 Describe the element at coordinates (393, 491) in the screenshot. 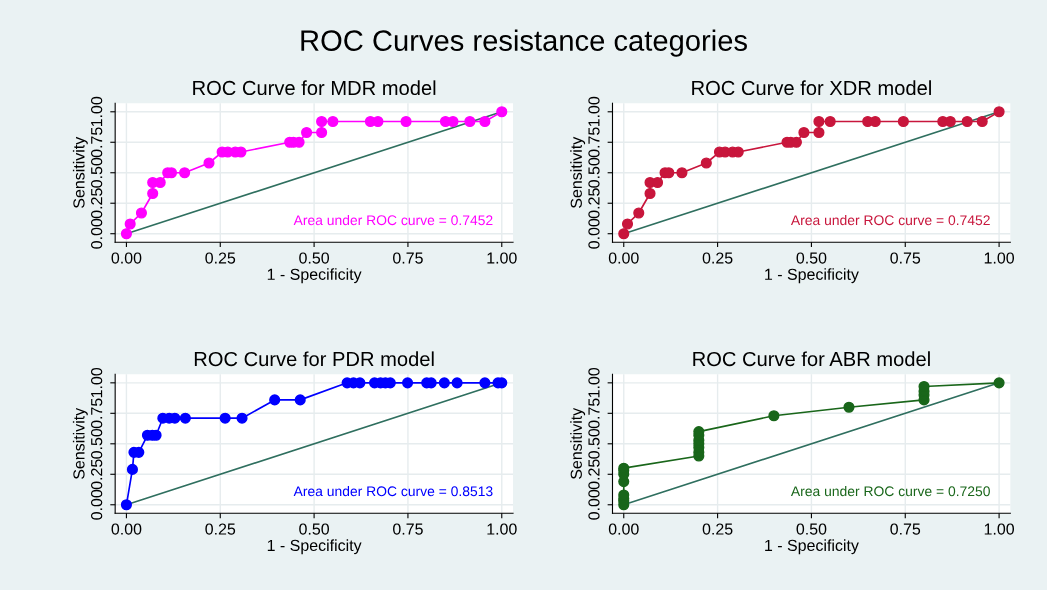

I see `annotation: Area under ROC curve = 0.8513` at that location.